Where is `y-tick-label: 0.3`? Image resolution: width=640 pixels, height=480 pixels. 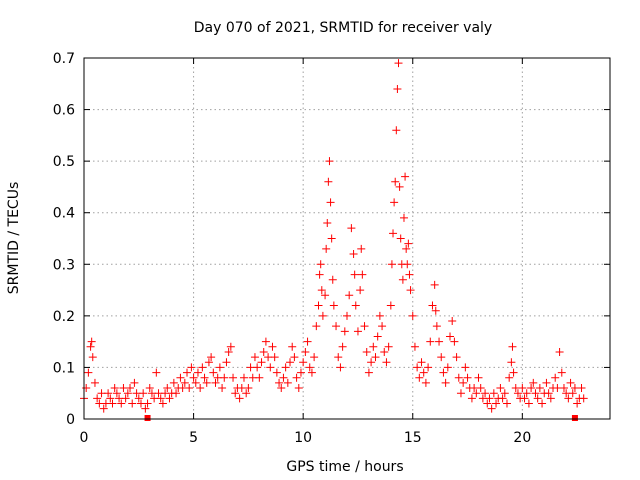
y-tick-label: 0.3 is located at coordinates (64, 265).